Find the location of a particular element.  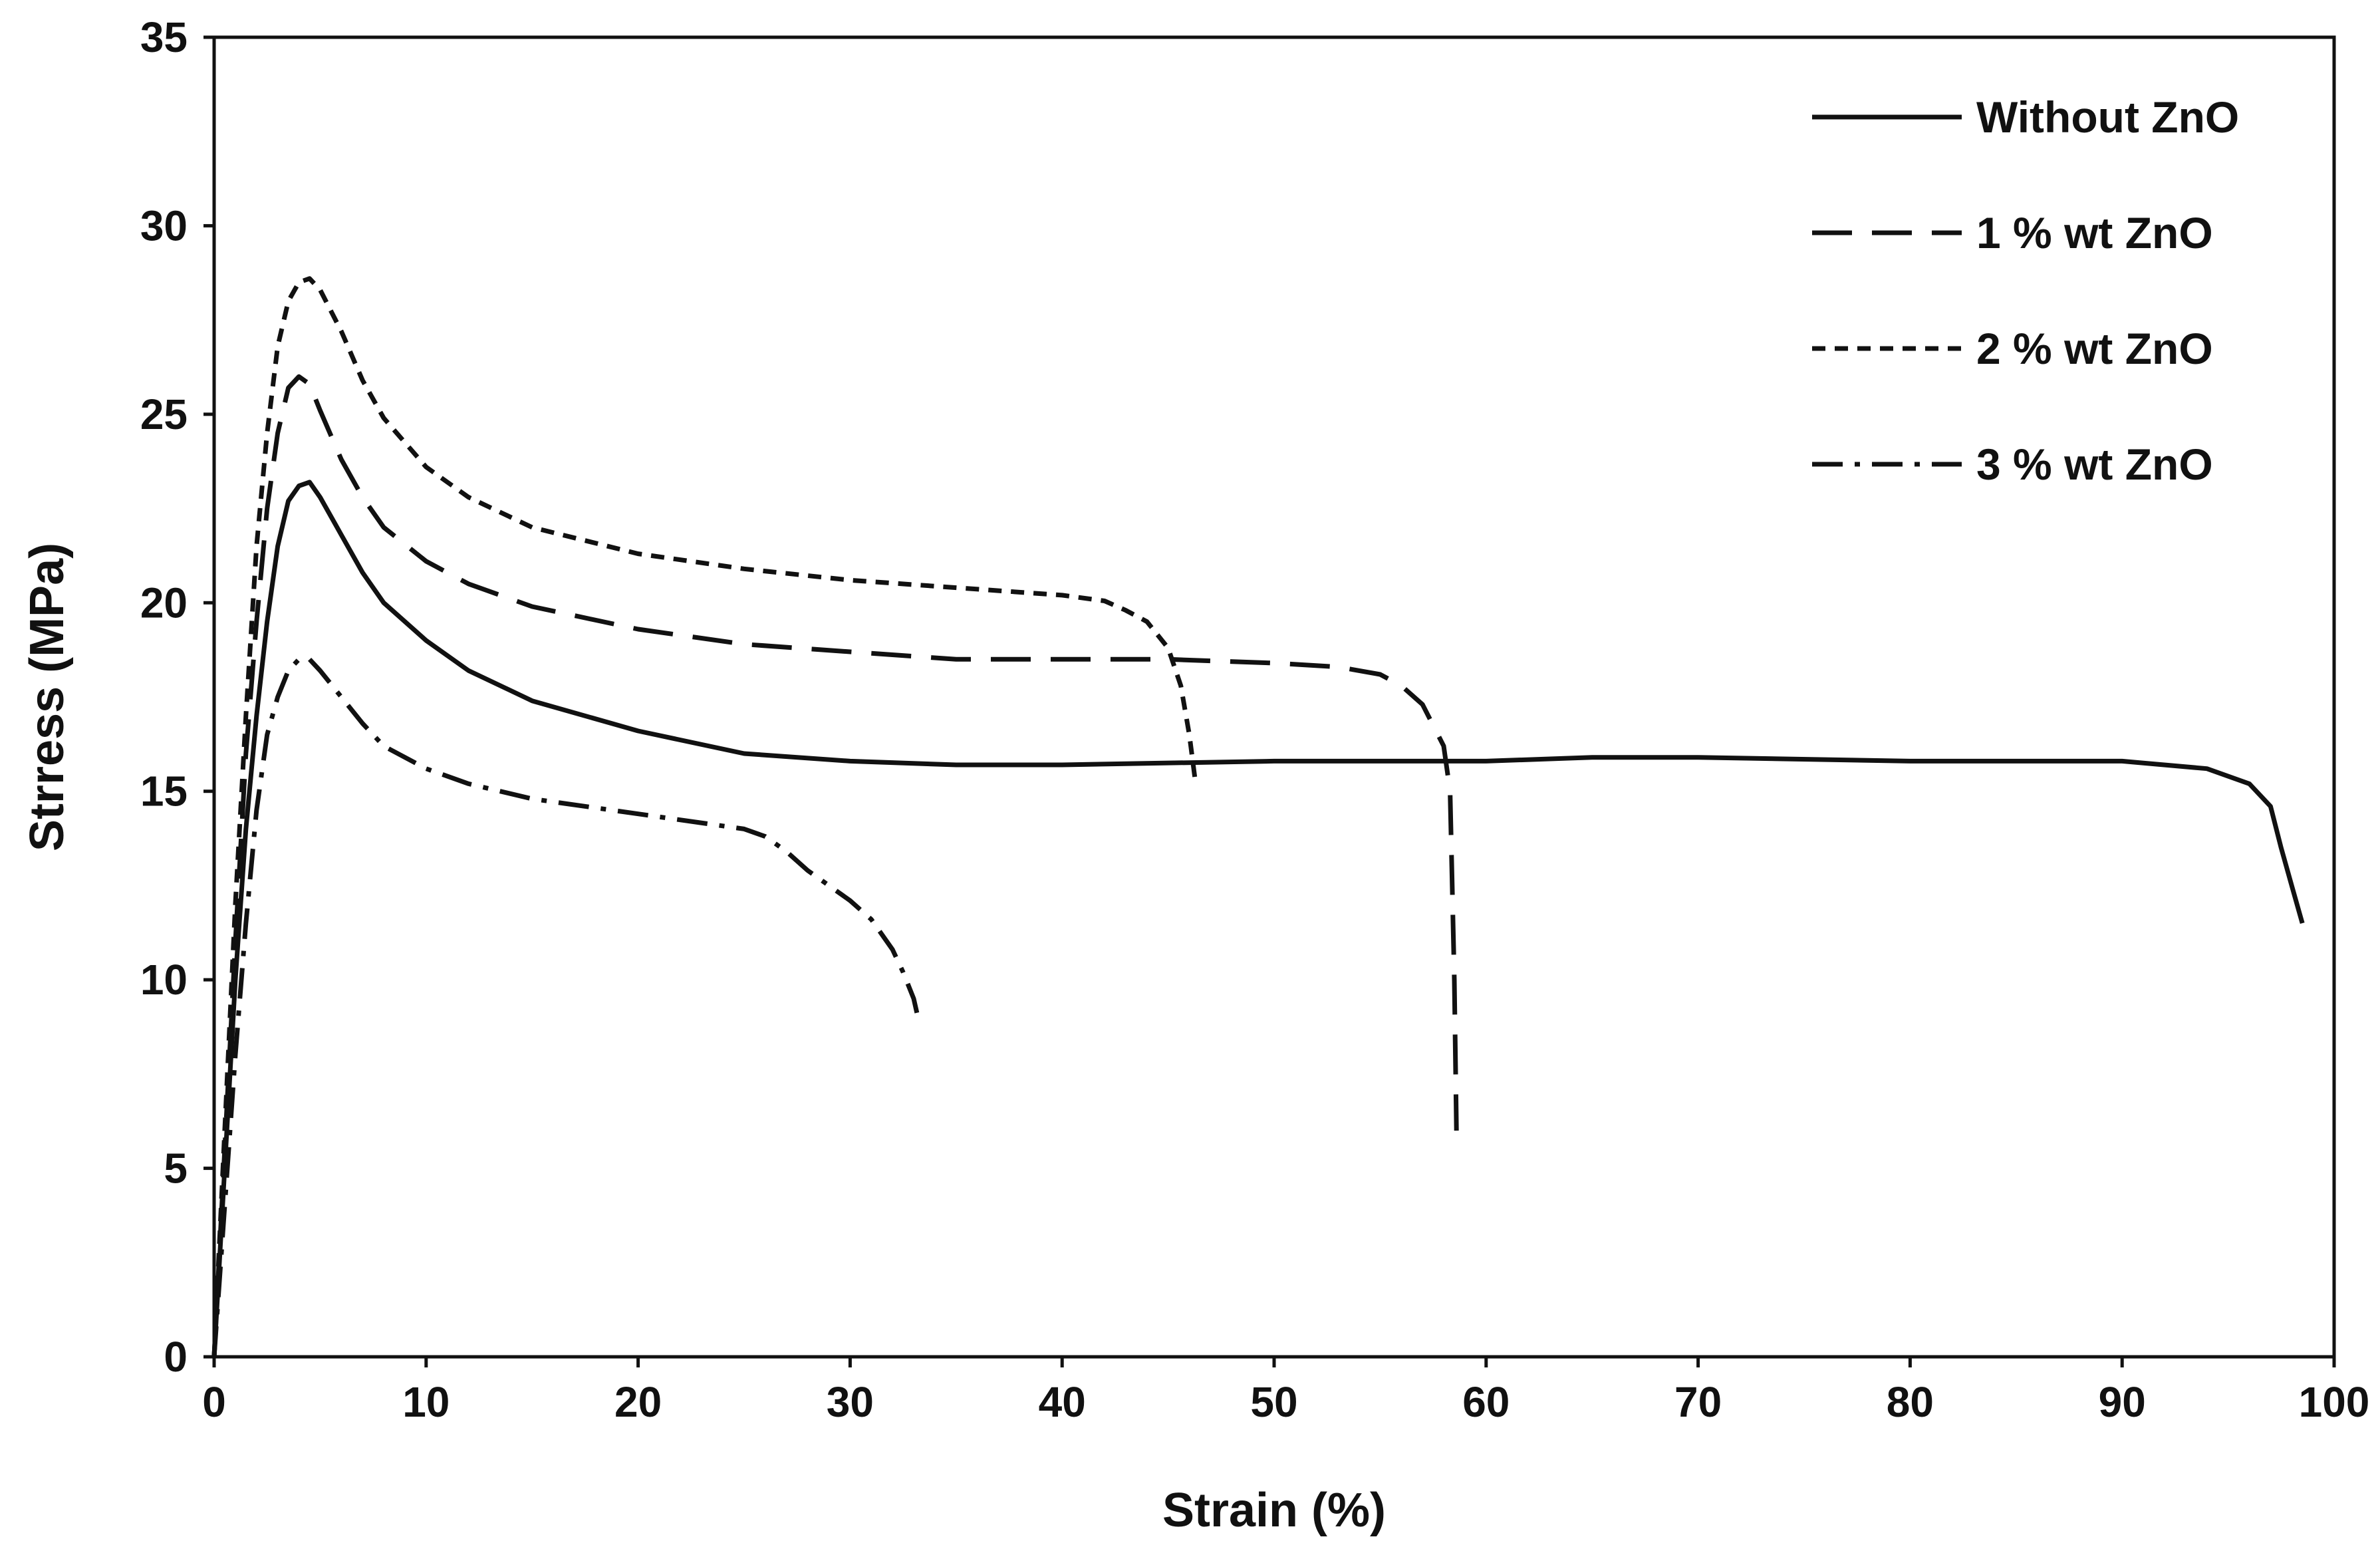

x-tick-label: 60 is located at coordinates (1486, 1402).